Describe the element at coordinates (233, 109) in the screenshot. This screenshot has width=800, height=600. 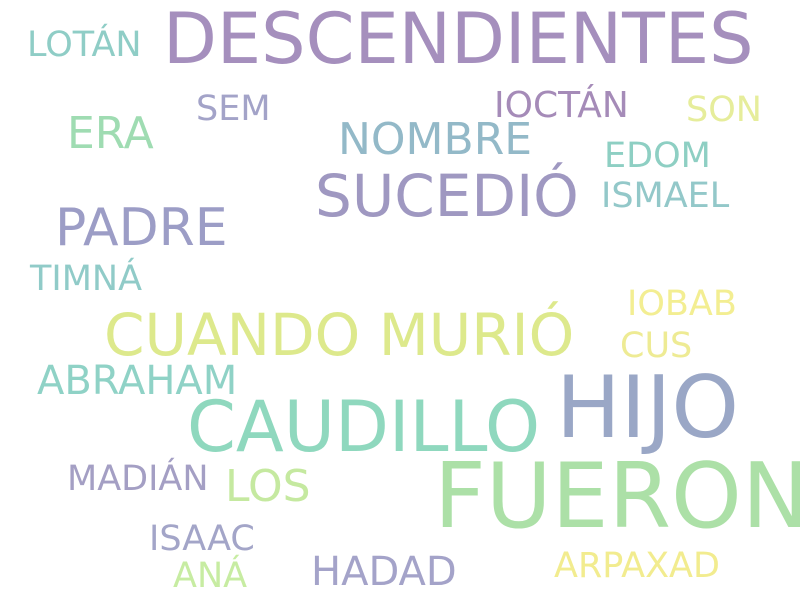
I see `word-sem: SEM` at that location.